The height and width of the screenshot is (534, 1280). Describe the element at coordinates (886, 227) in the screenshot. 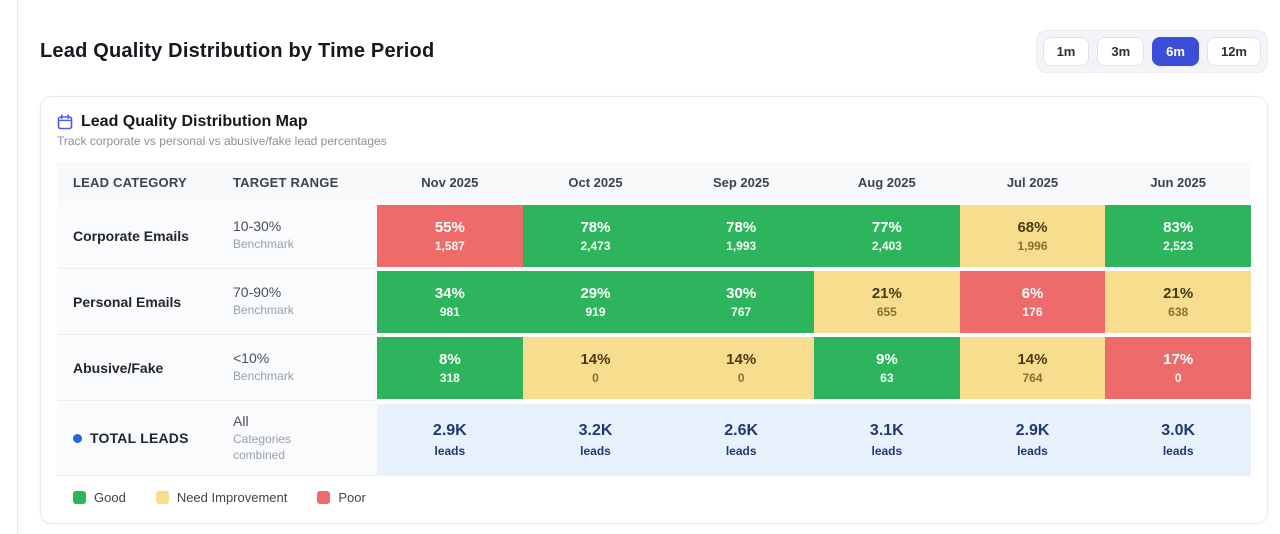

I see `cell-percentage: 77%` at that location.